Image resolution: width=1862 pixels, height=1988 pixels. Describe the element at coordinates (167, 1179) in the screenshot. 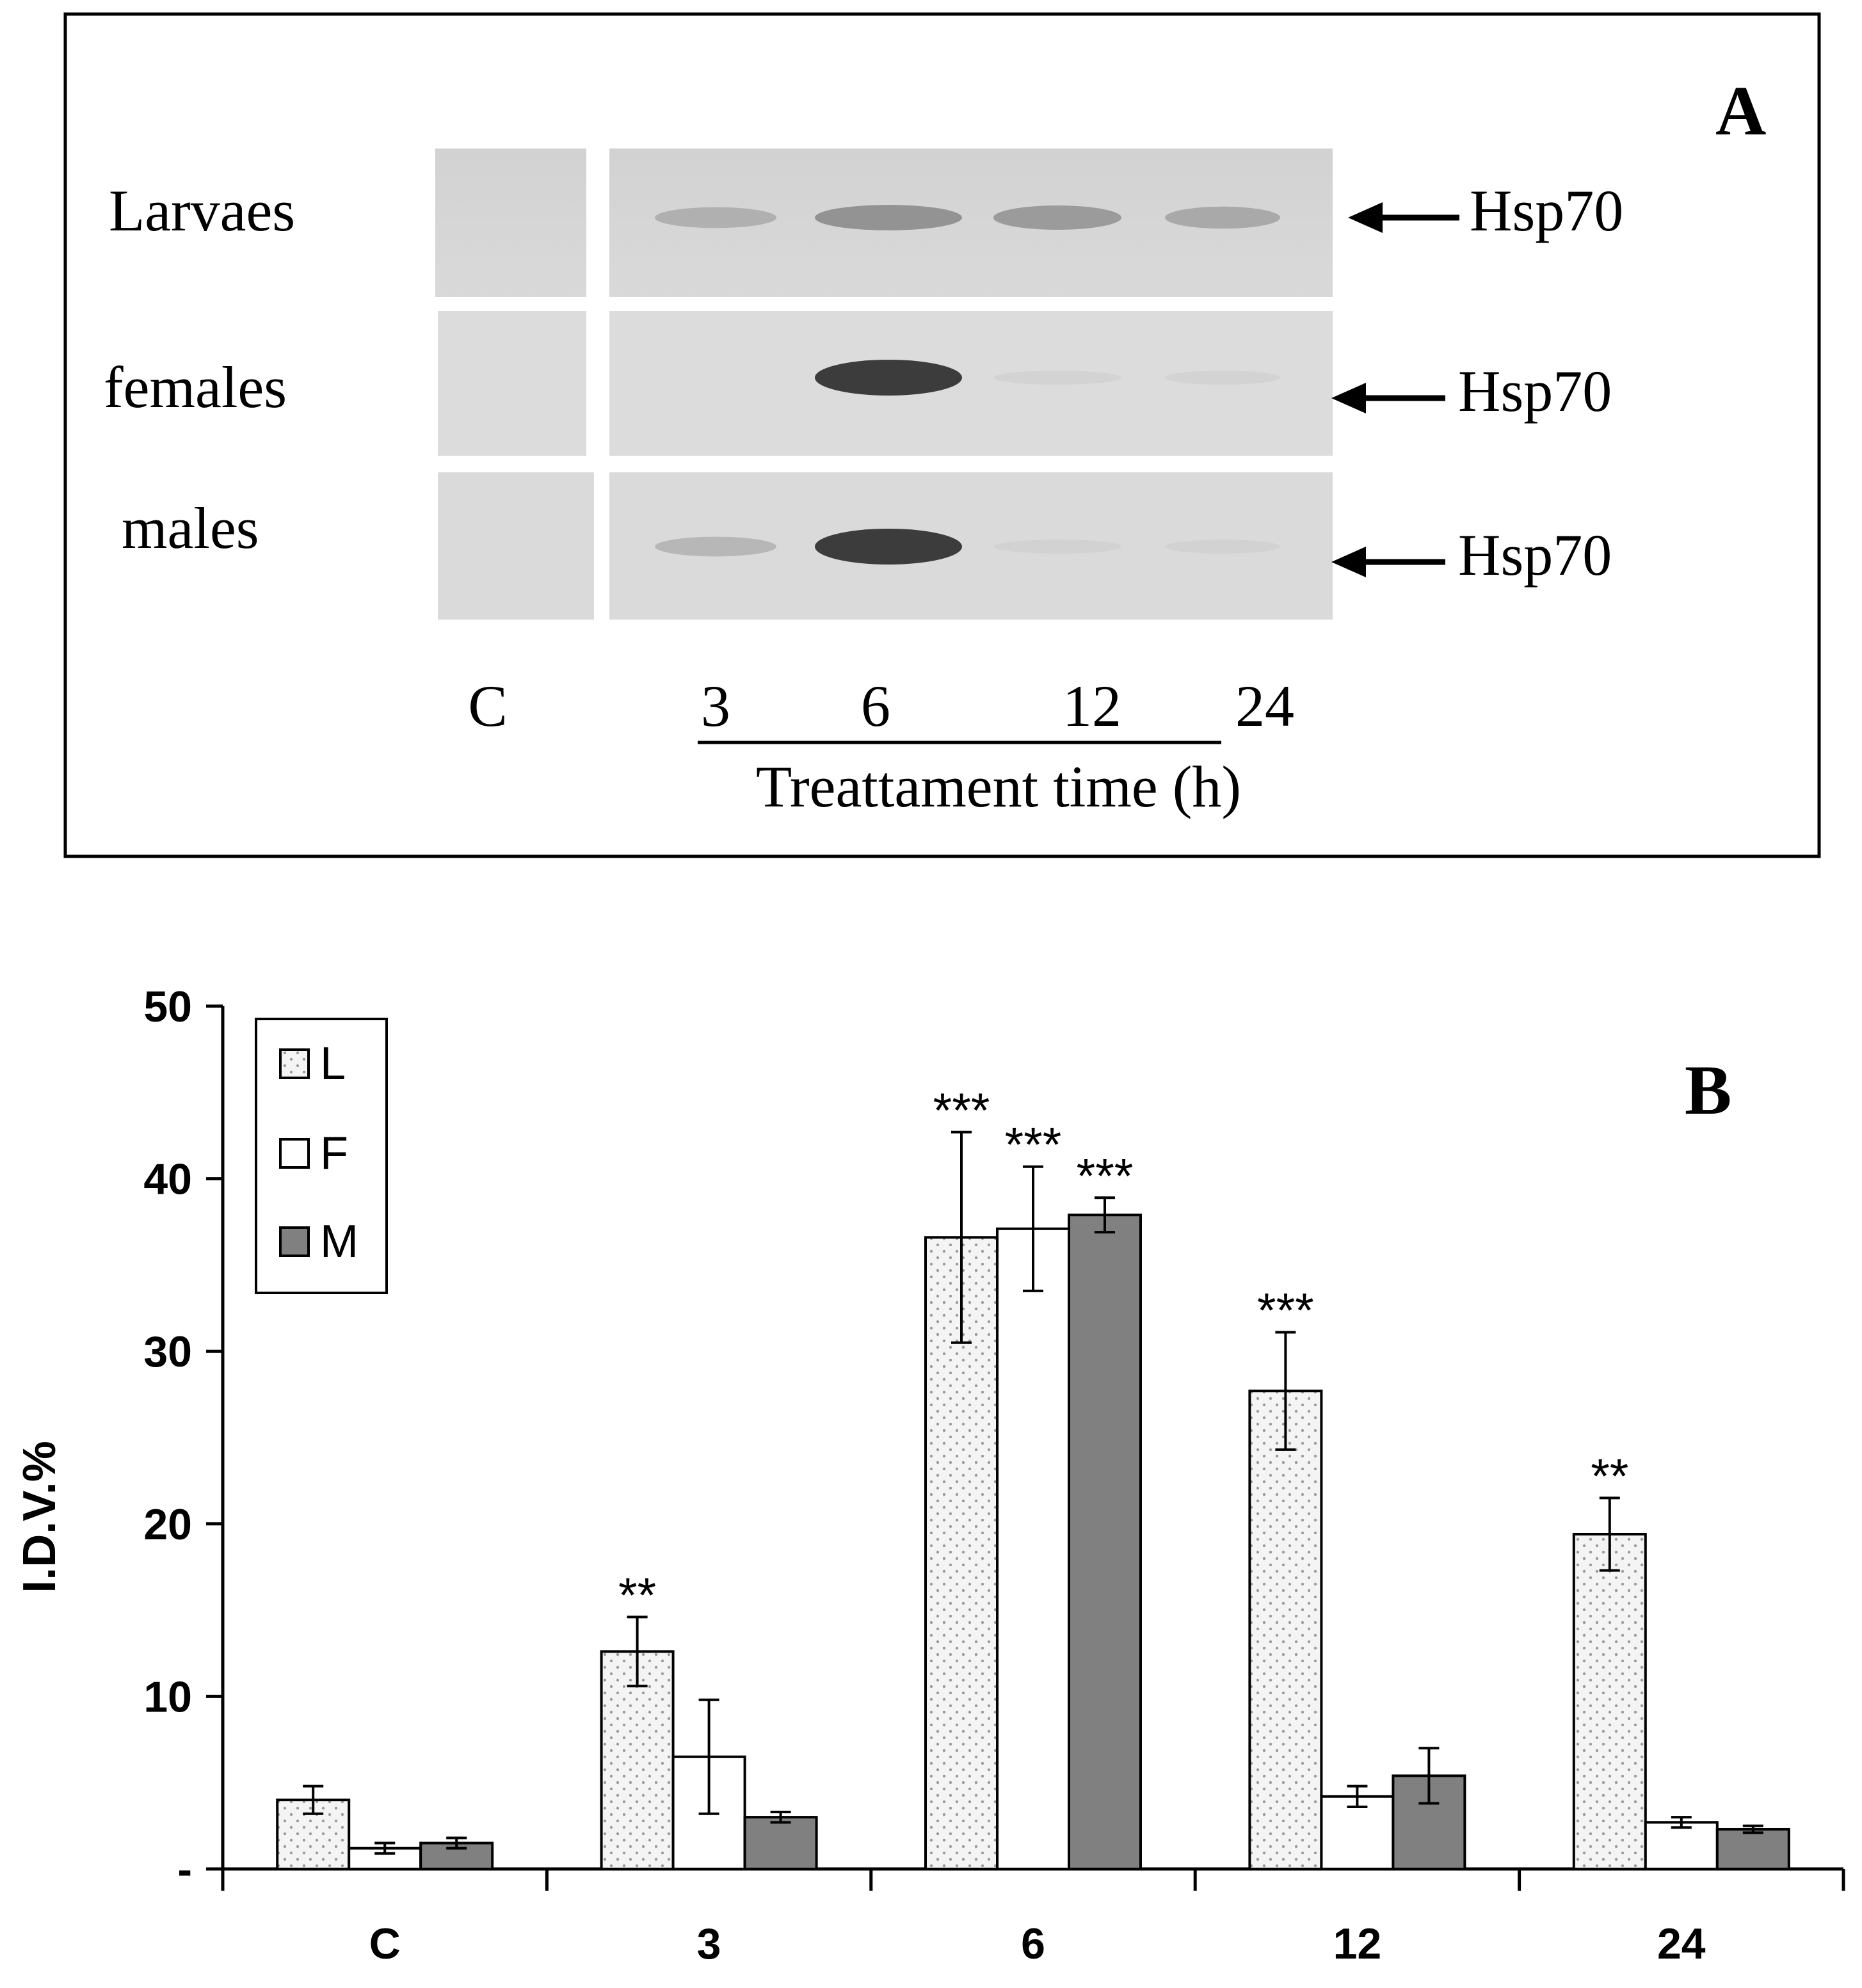

I see `y-tick-label: 40` at that location.